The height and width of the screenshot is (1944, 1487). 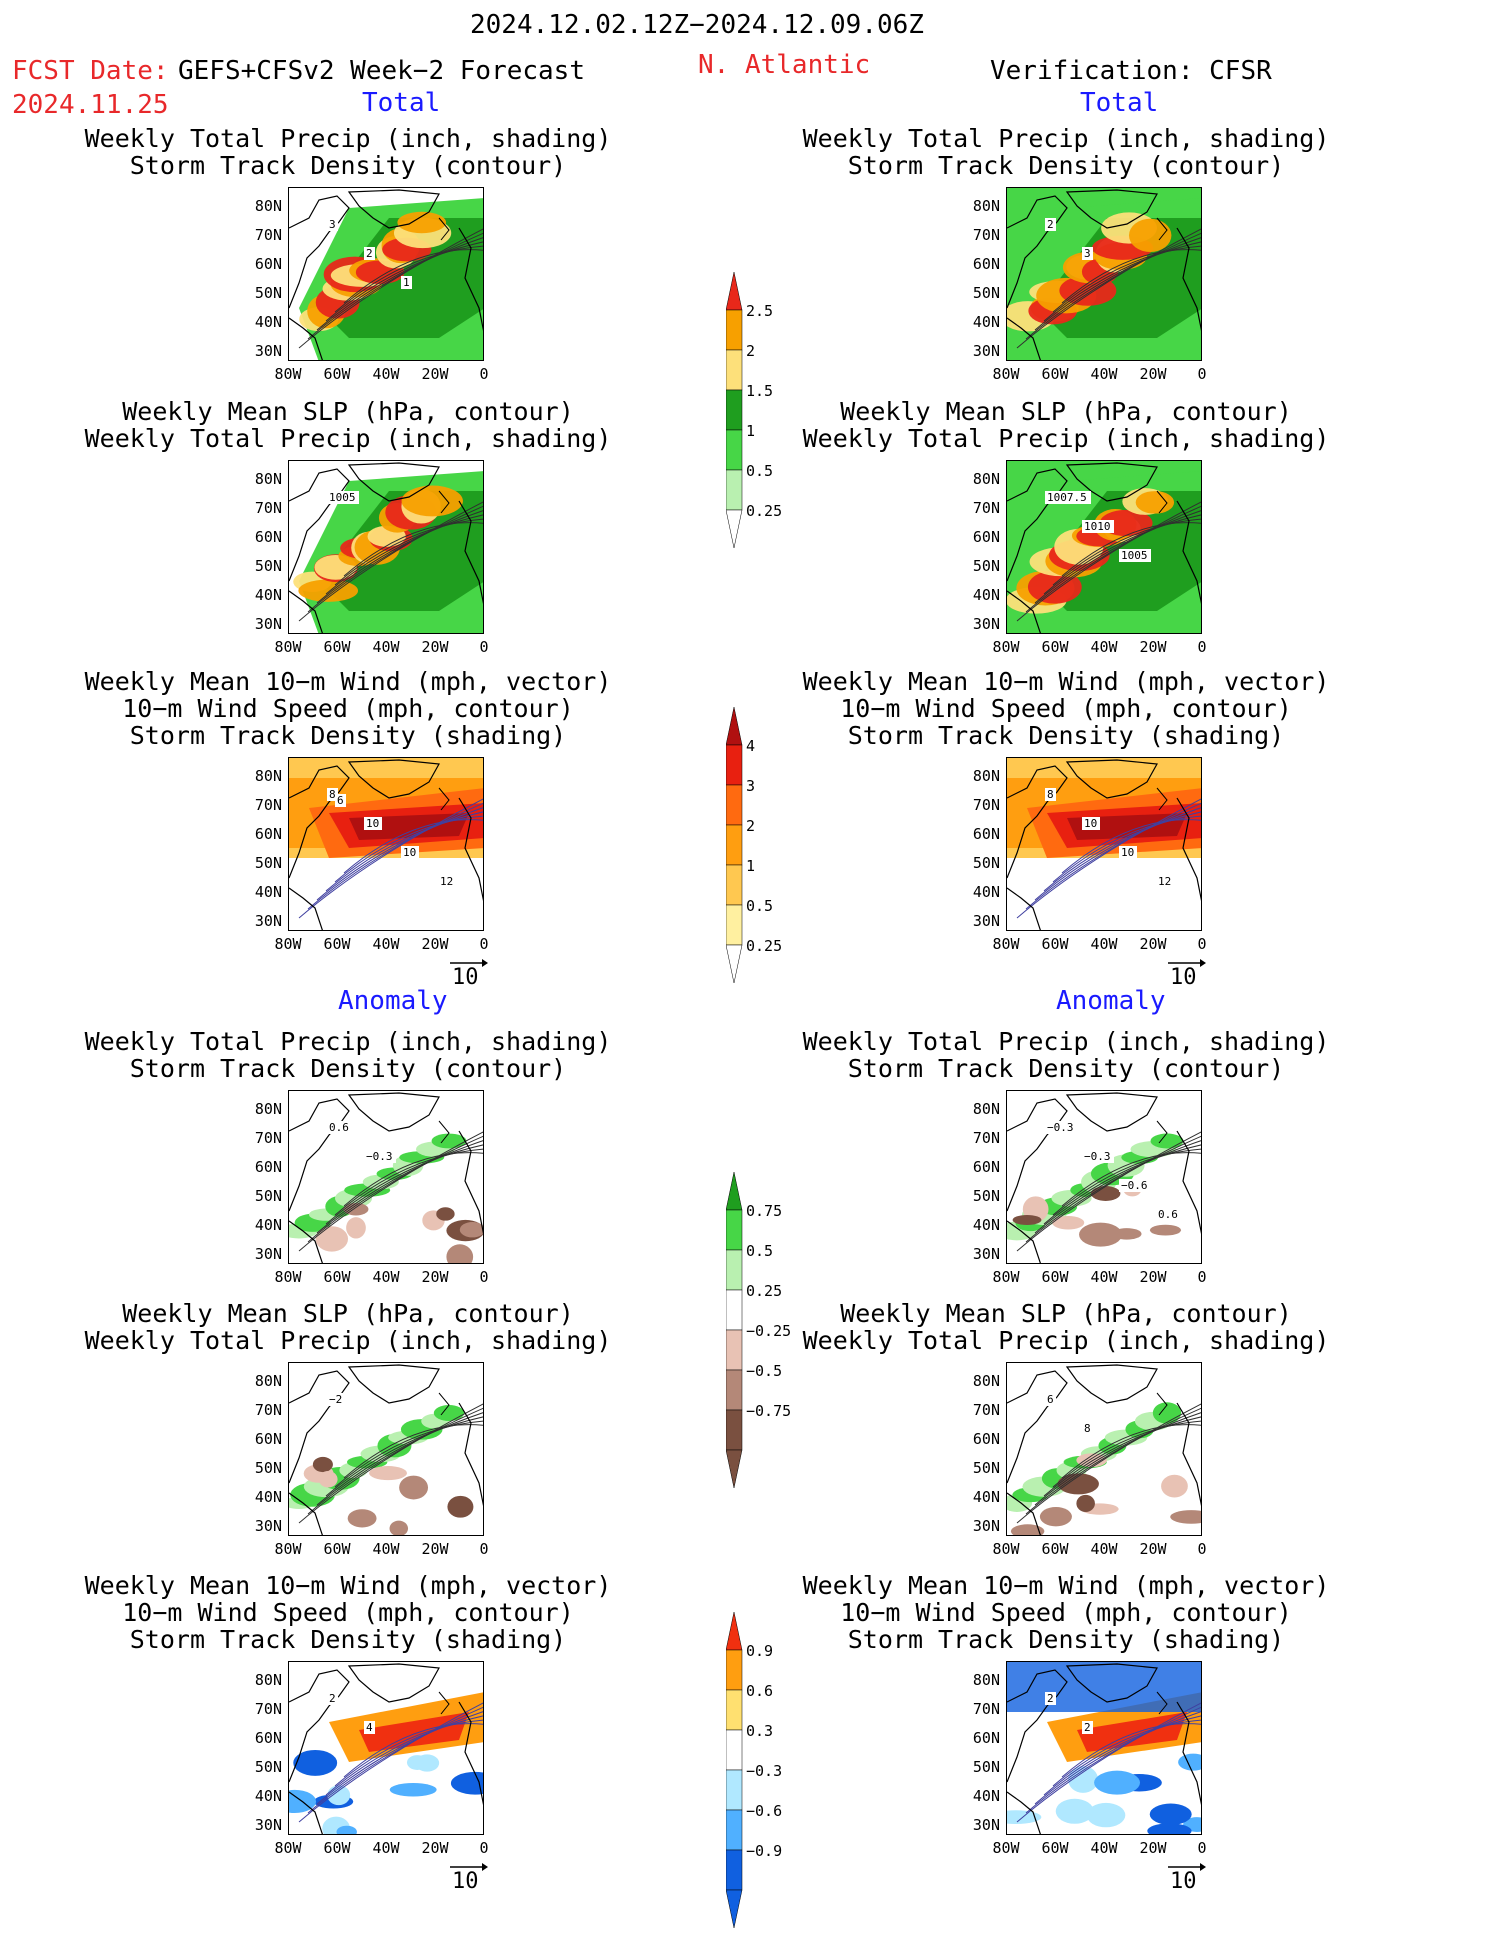 What do you see at coordinates (348, 411) in the screenshot?
I see `panel-forecast-1-title-0: Weekly Mean SLP (hPa, contour)` at bounding box center [348, 411].